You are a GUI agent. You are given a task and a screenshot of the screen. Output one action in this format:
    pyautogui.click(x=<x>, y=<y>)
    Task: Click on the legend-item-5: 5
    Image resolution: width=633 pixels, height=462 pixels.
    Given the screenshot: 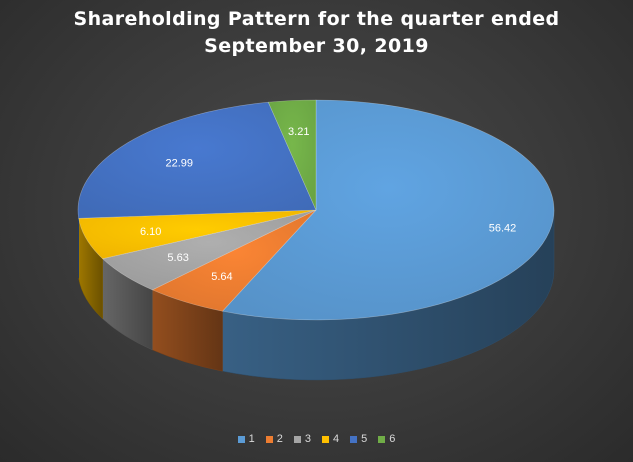 What is the action you would take?
    pyautogui.click(x=358, y=439)
    